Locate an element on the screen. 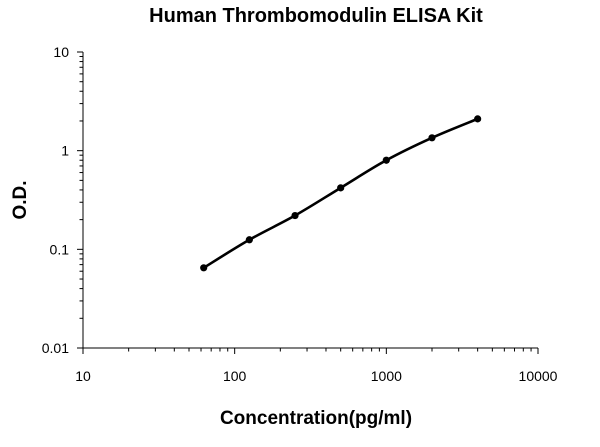 Image resolution: width=600 pixels, height=447 pixels. x-tick-label: 10000 is located at coordinates (538, 376).